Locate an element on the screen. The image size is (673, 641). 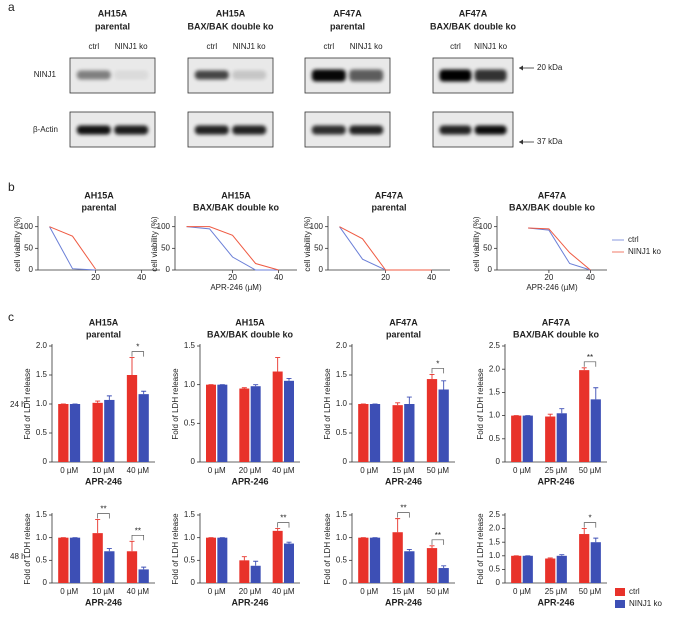
panel-label: a is located at coordinates (11, 7).